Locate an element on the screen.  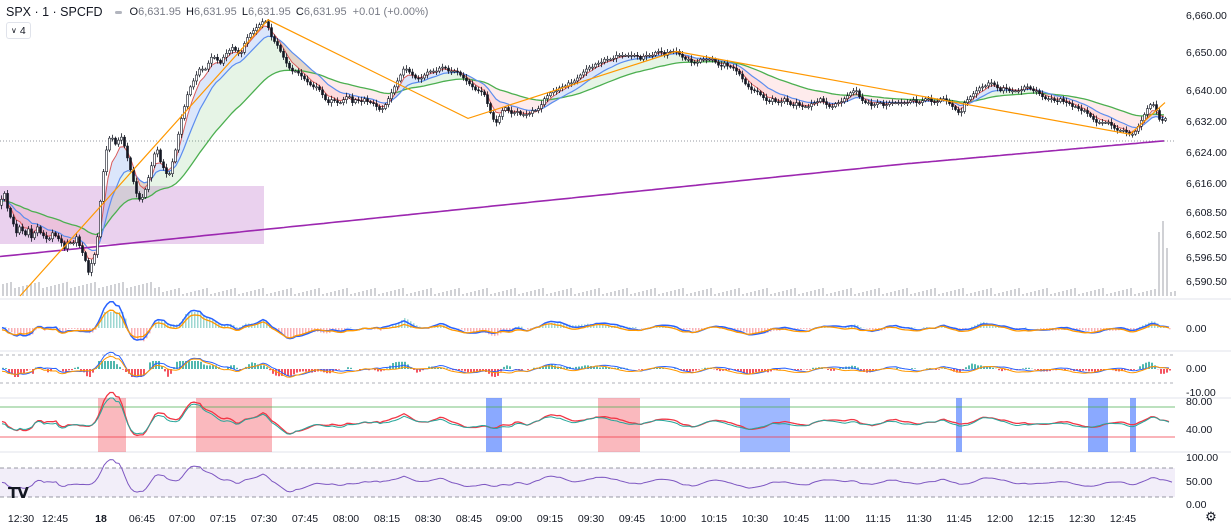
symbol-title: SPX · 1 · SPCFD is located at coordinates (54, 12).